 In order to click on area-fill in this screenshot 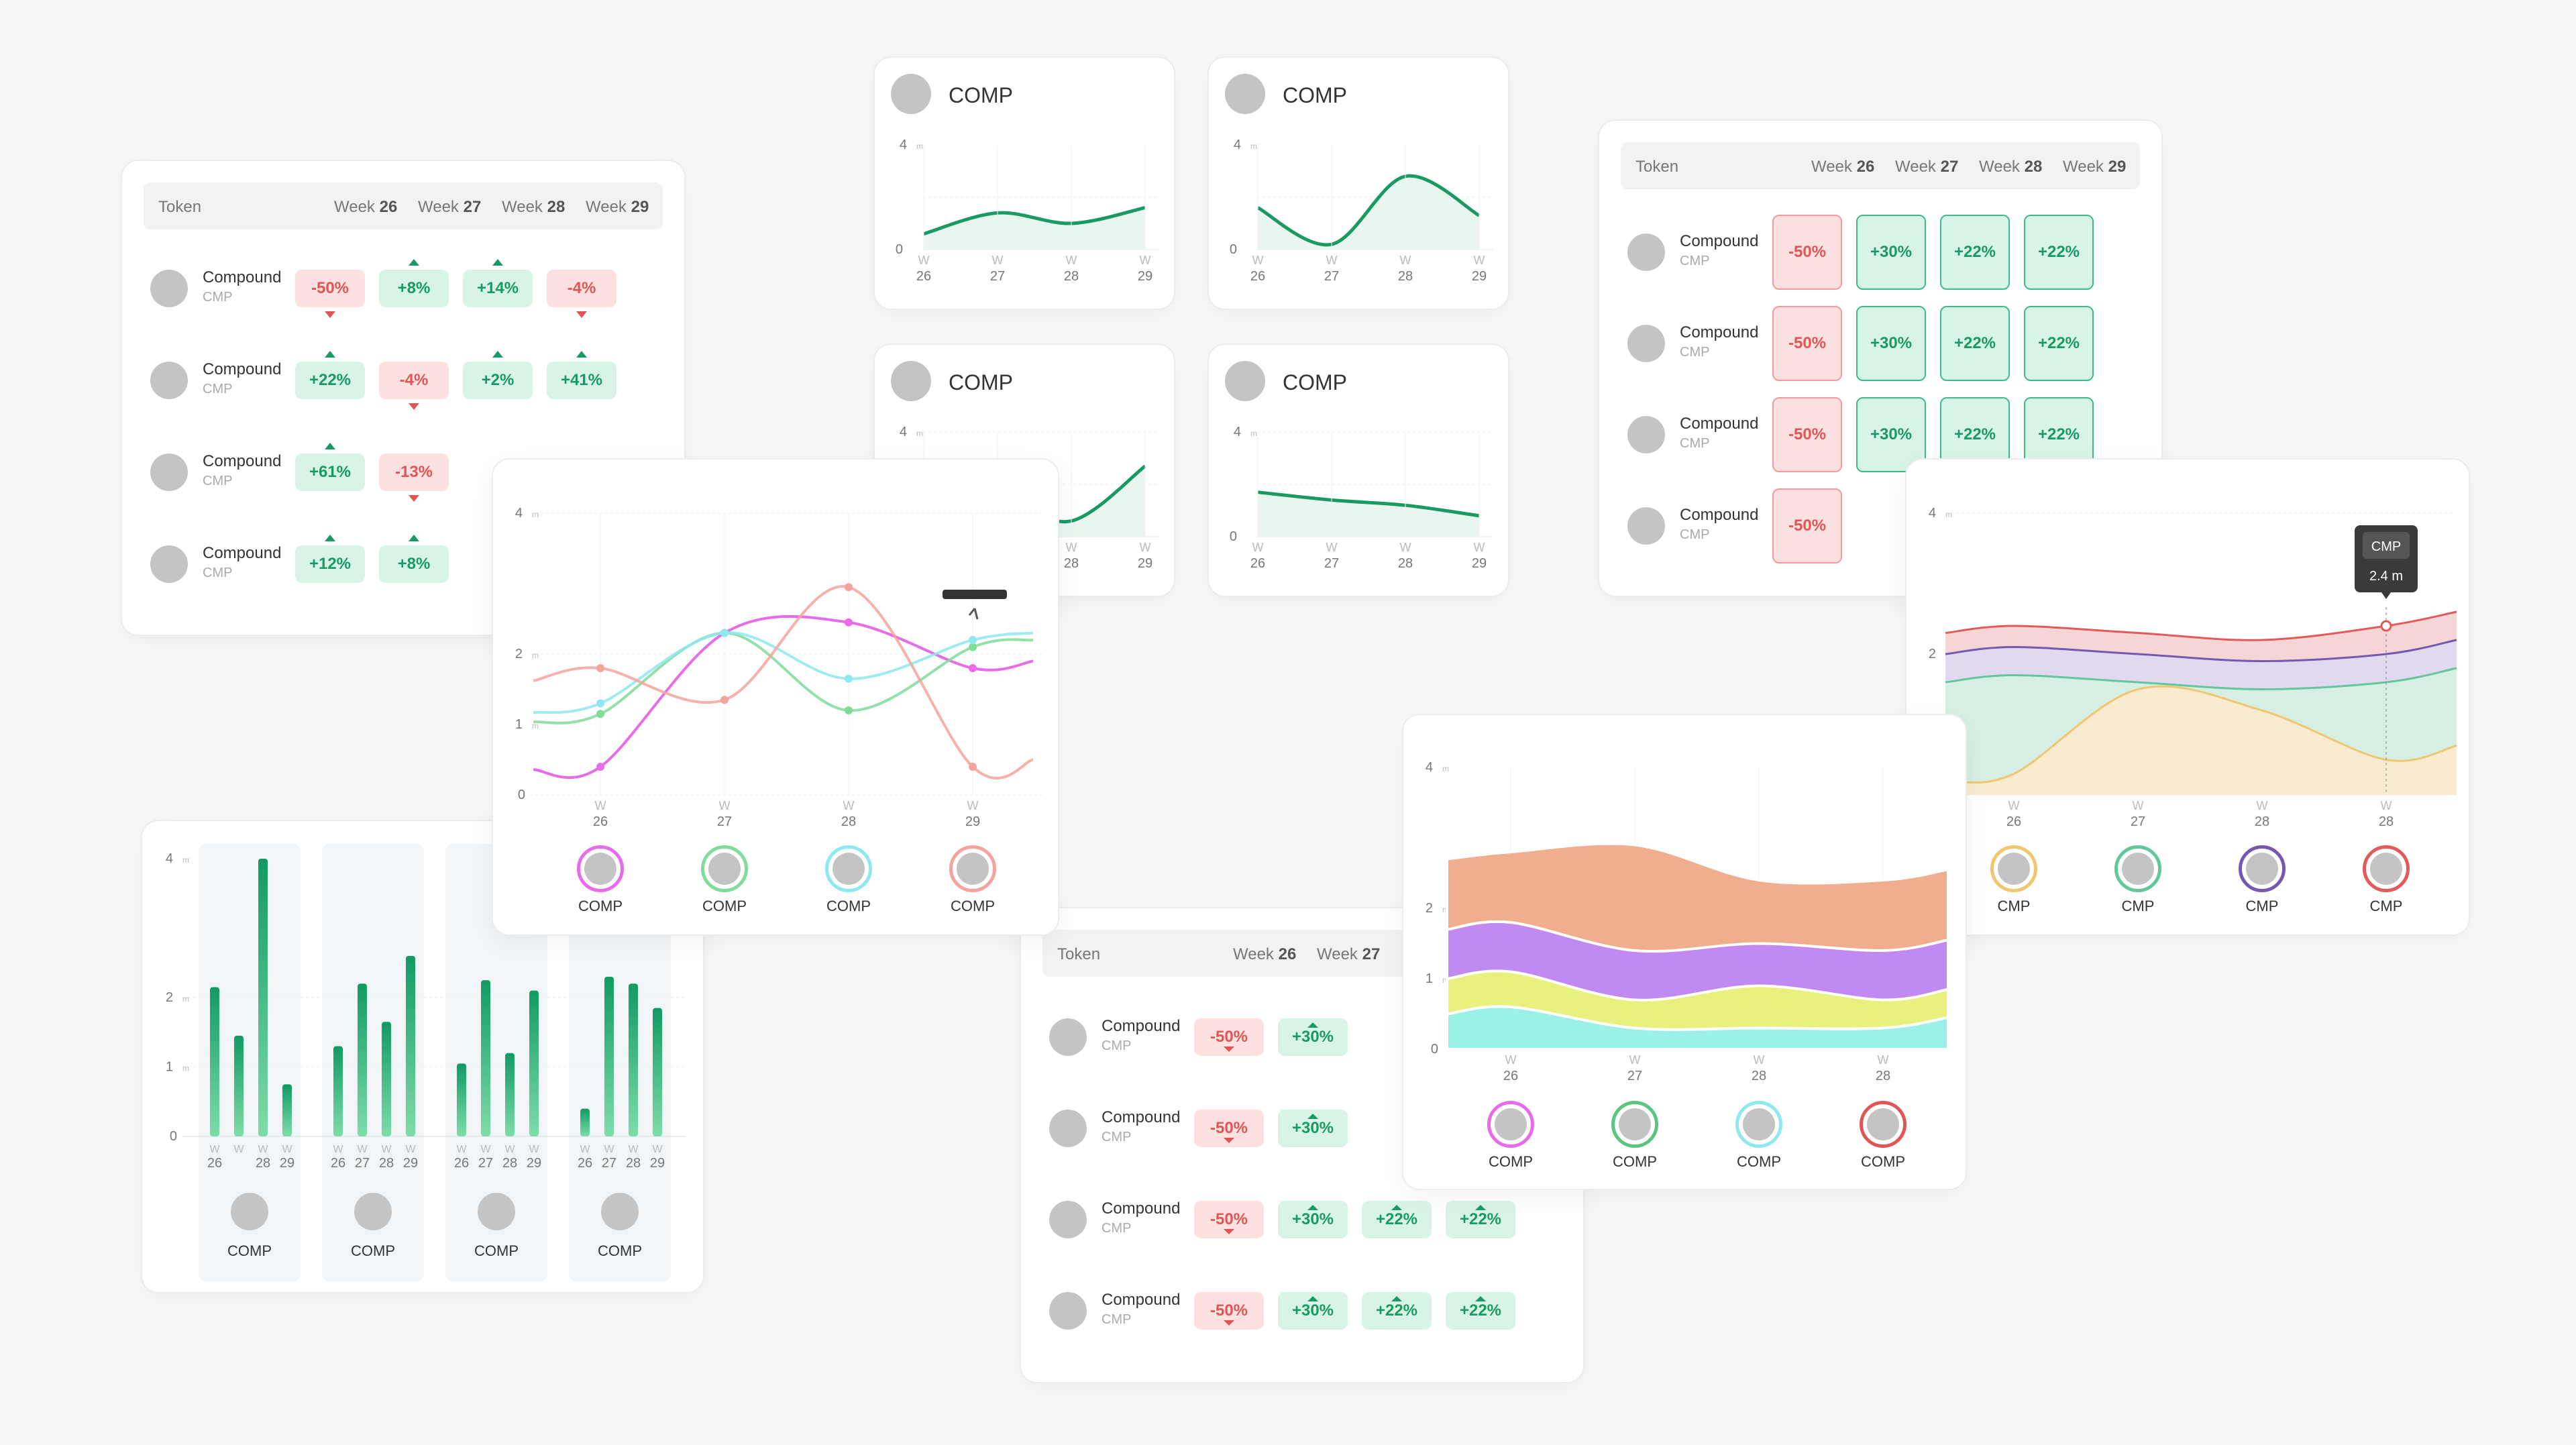, I will do `click(1368, 514)`.